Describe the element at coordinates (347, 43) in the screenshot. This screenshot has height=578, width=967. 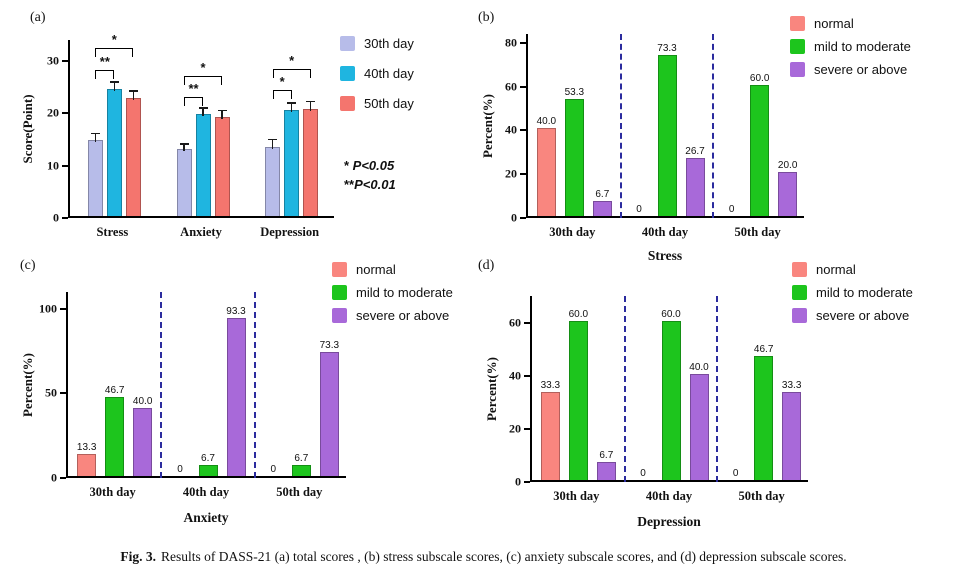
I see `legend-swatch-30th-day` at that location.